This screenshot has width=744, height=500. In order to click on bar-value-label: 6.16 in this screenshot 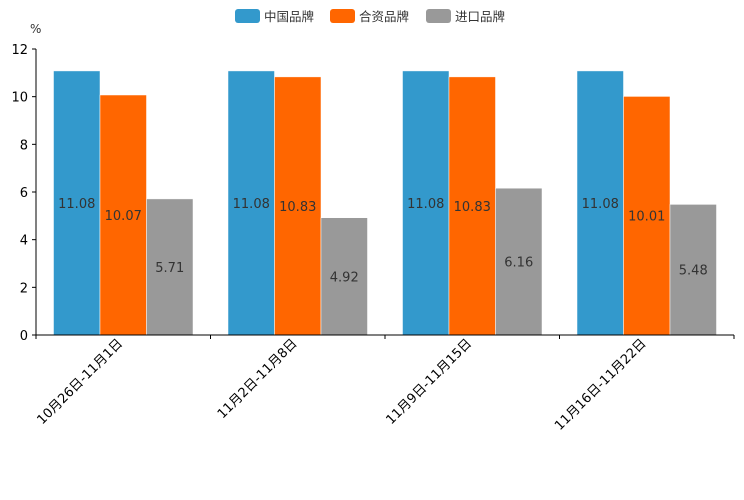, I will do `click(518, 263)`.